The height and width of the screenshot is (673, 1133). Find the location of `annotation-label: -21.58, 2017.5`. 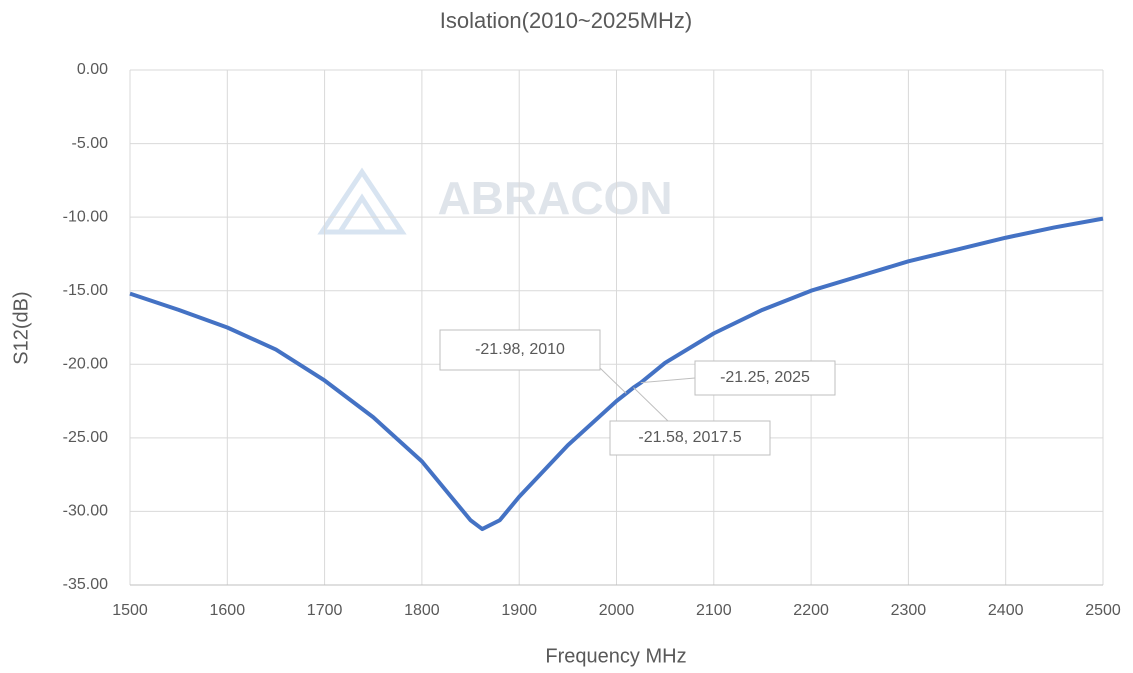

annotation-label: -21.58, 2017.5 is located at coordinates (689, 437).